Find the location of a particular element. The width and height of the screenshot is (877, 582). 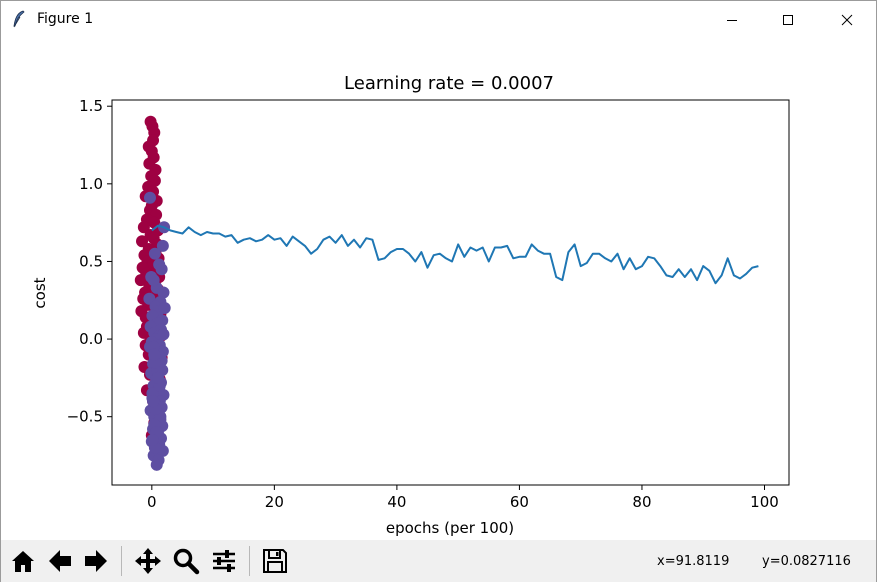

cost-line is located at coordinates (455, 254).